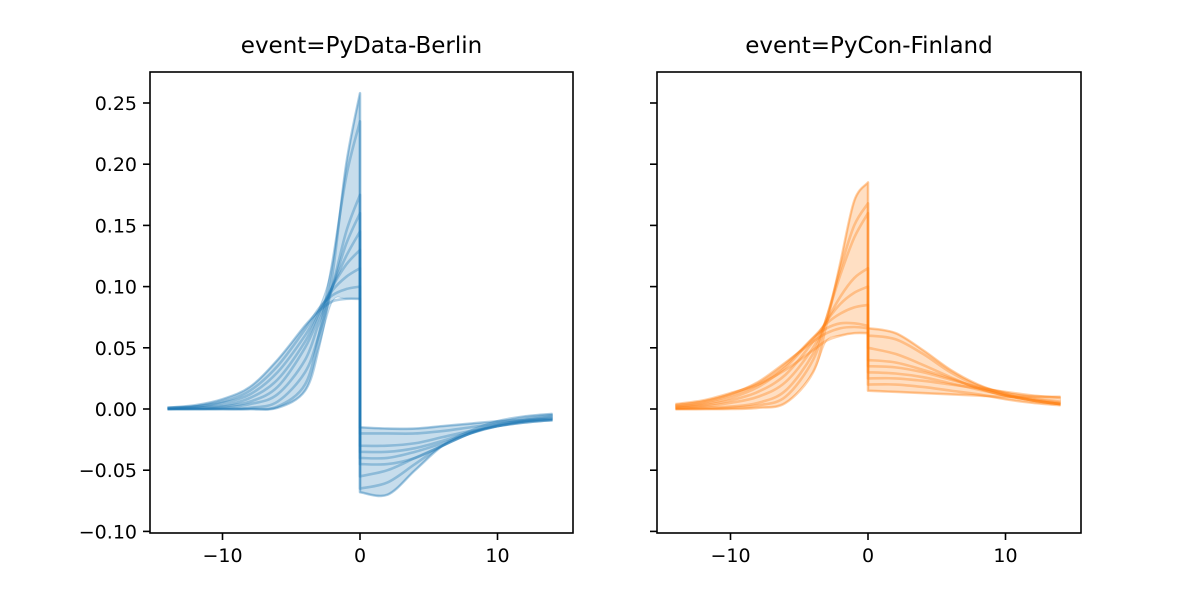 The height and width of the screenshot is (600, 1200). Describe the element at coordinates (868, 46) in the screenshot. I see `subplot-title: event=PyCon-Finland` at that location.